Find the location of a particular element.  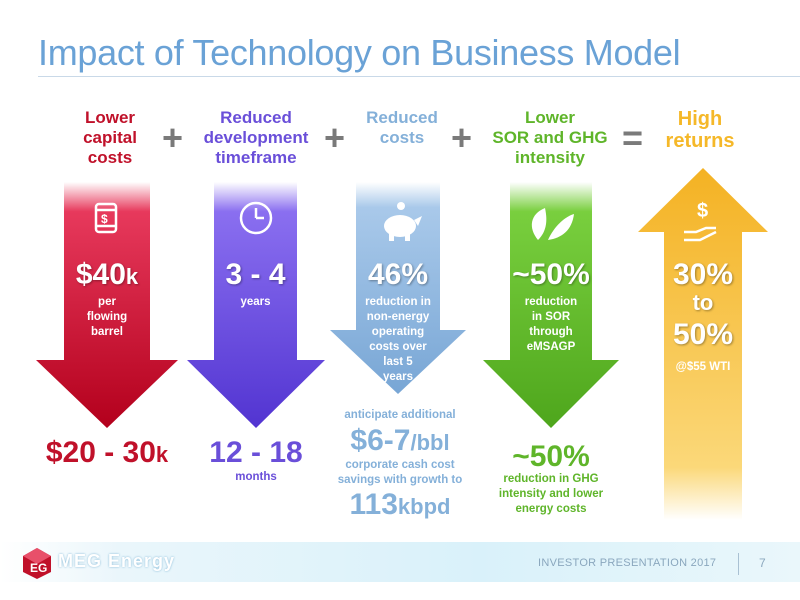

equals-operator: = is located at coordinates (633, 137).